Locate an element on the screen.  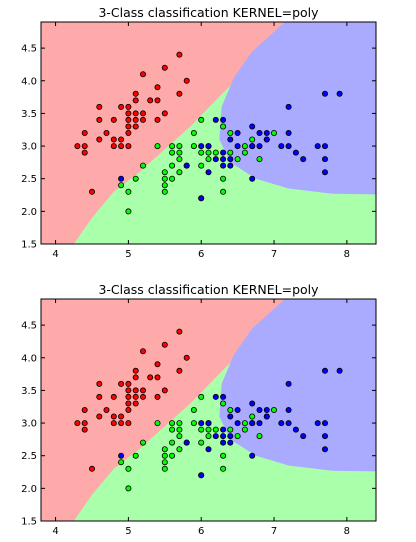
y-tick-label: 3.5 is located at coordinates (29, 114).